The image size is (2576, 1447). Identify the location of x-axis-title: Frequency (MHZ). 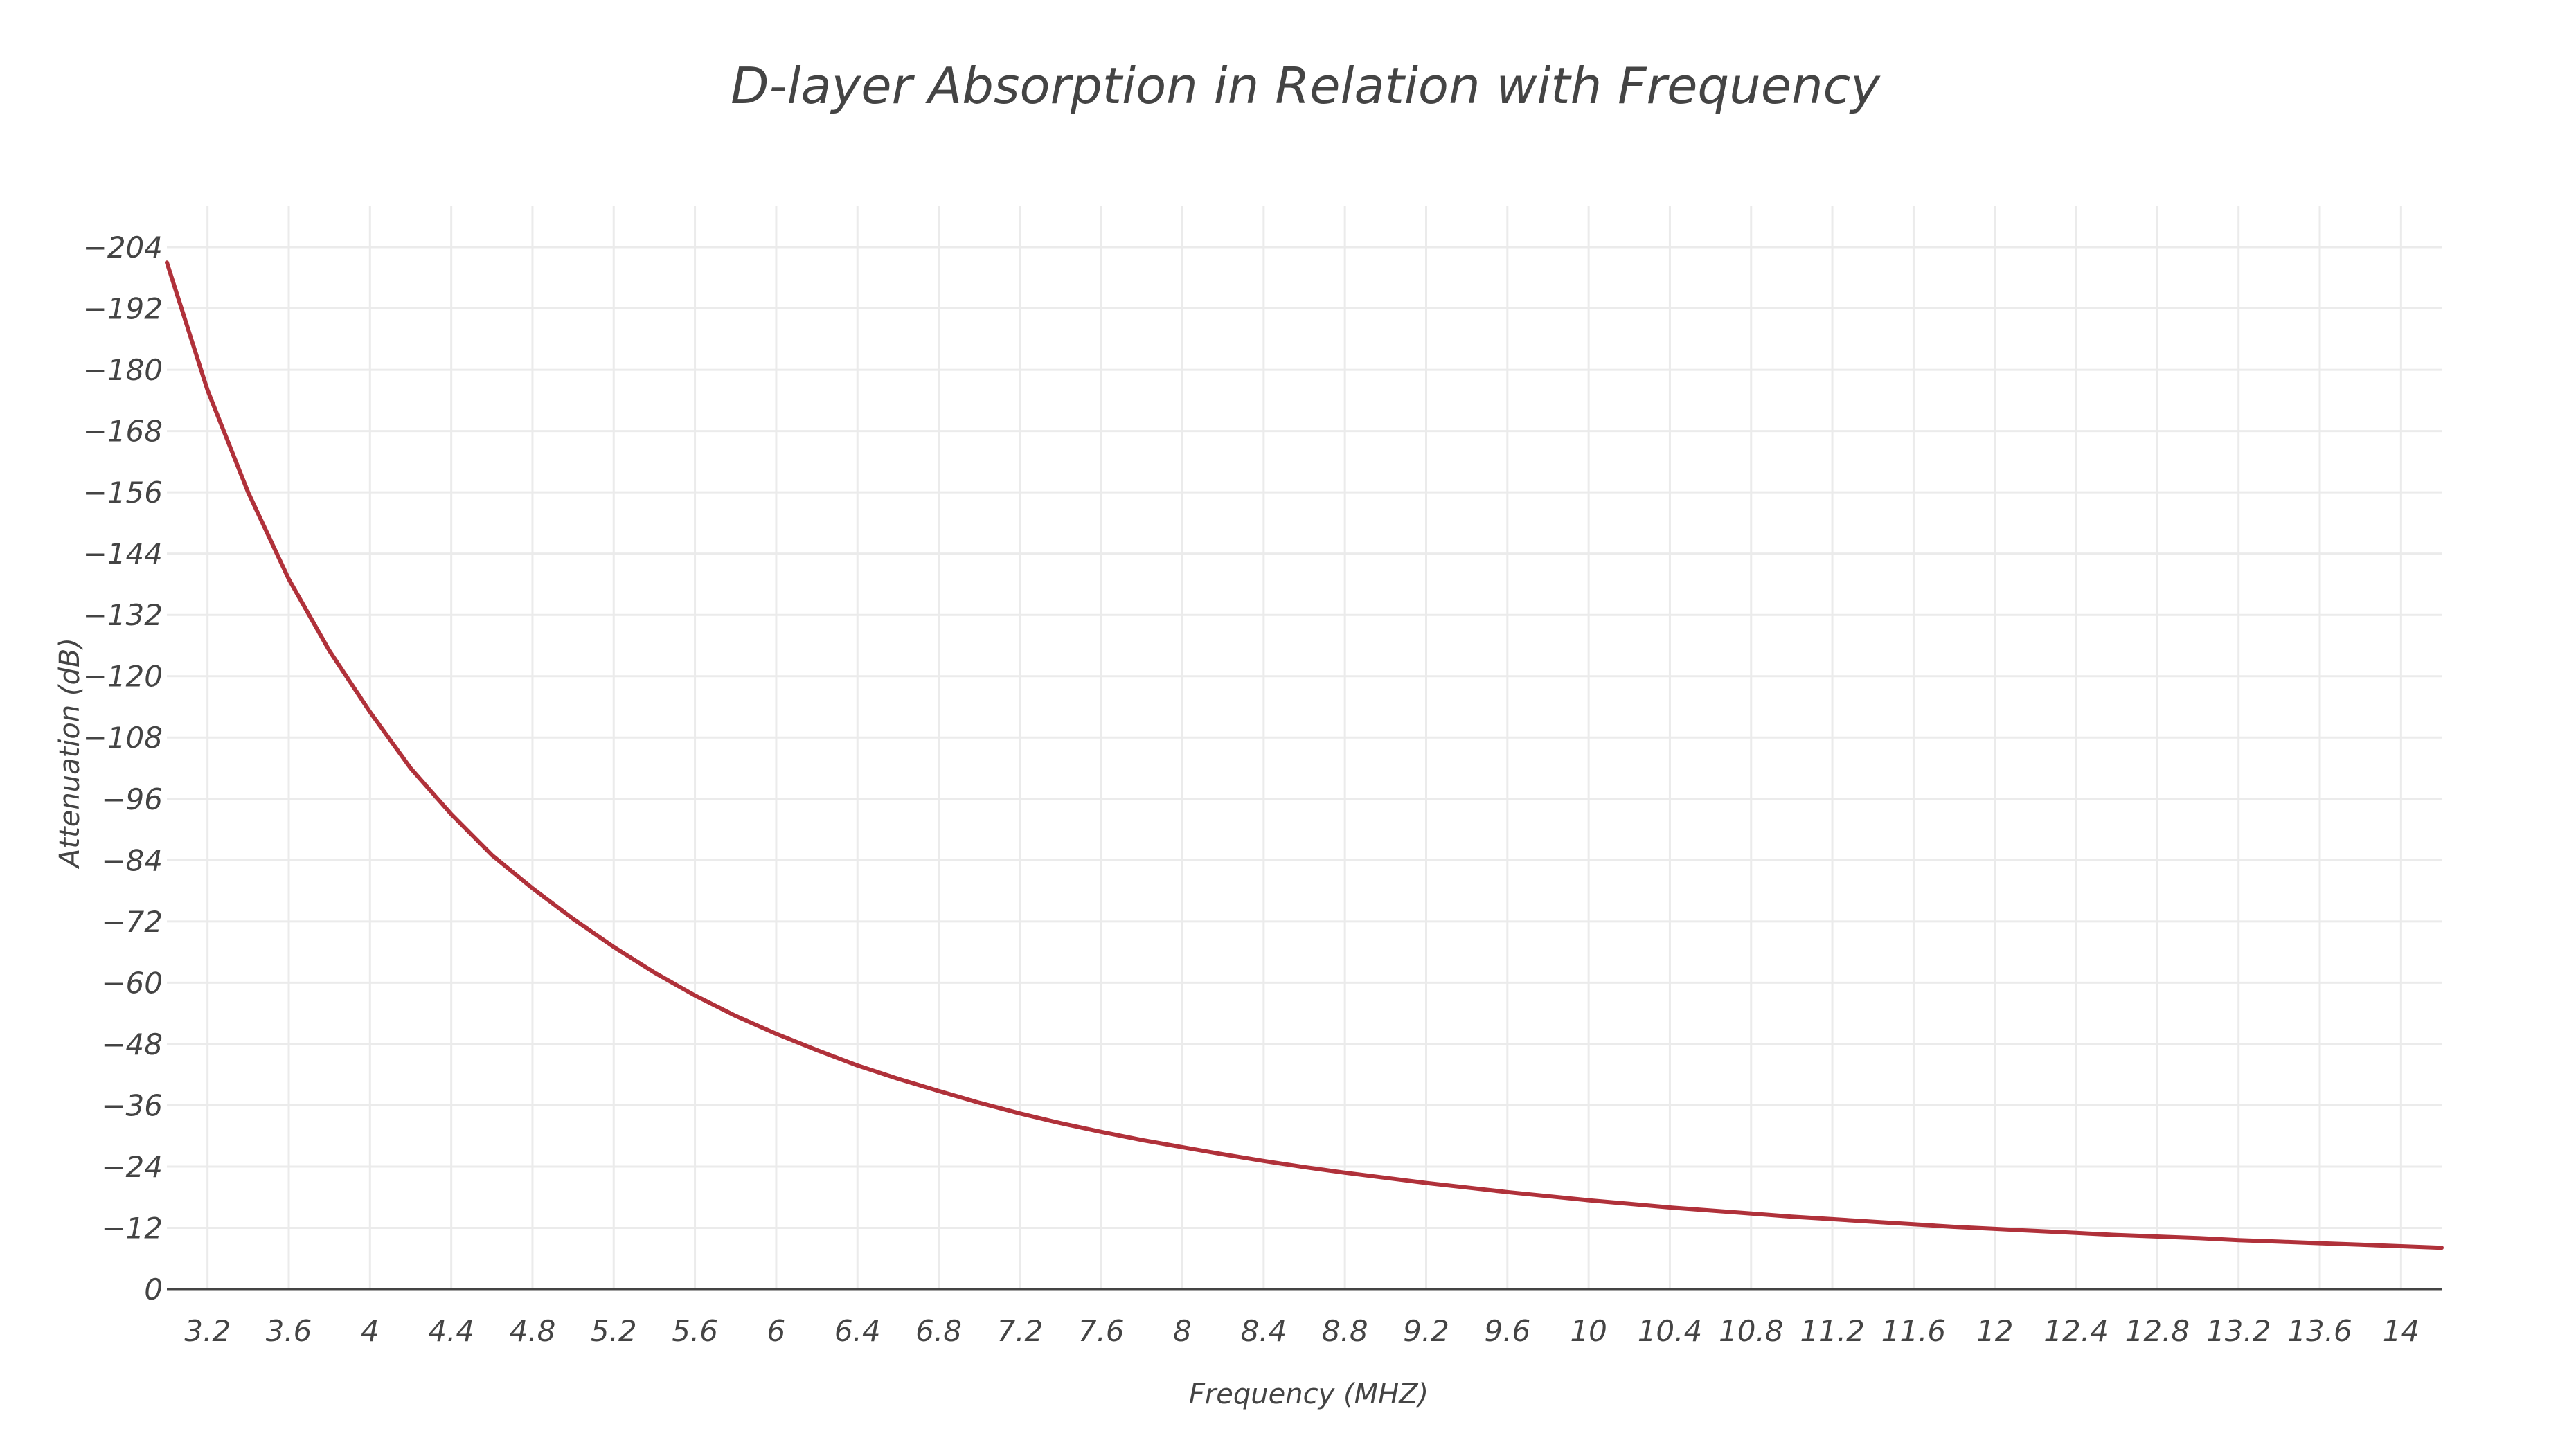
(1309, 1394).